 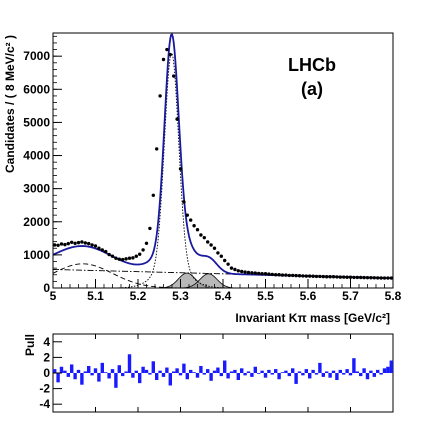 What do you see at coordinates (10, 104) in the screenshot?
I see `y-axis-title: Candidates / ( 8 MeV/c² )` at bounding box center [10, 104].